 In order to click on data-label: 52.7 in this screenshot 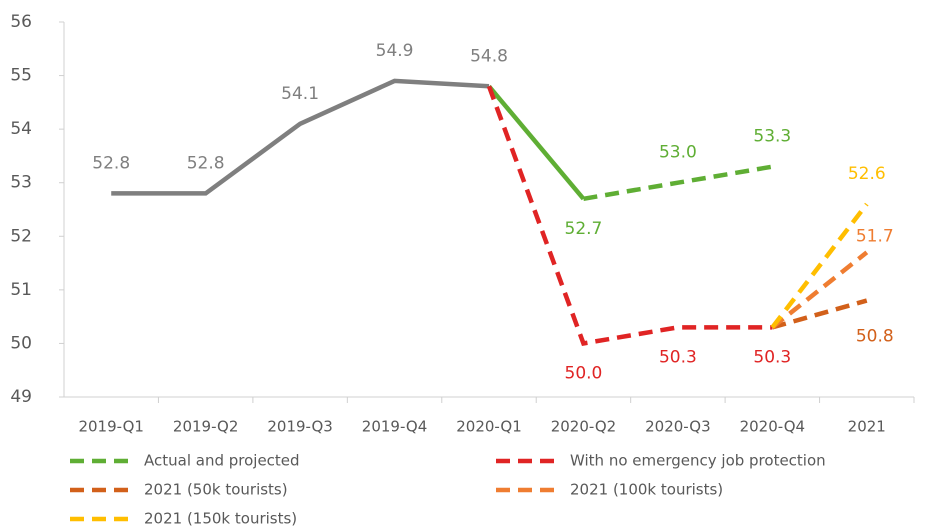, I will do `click(584, 229)`.